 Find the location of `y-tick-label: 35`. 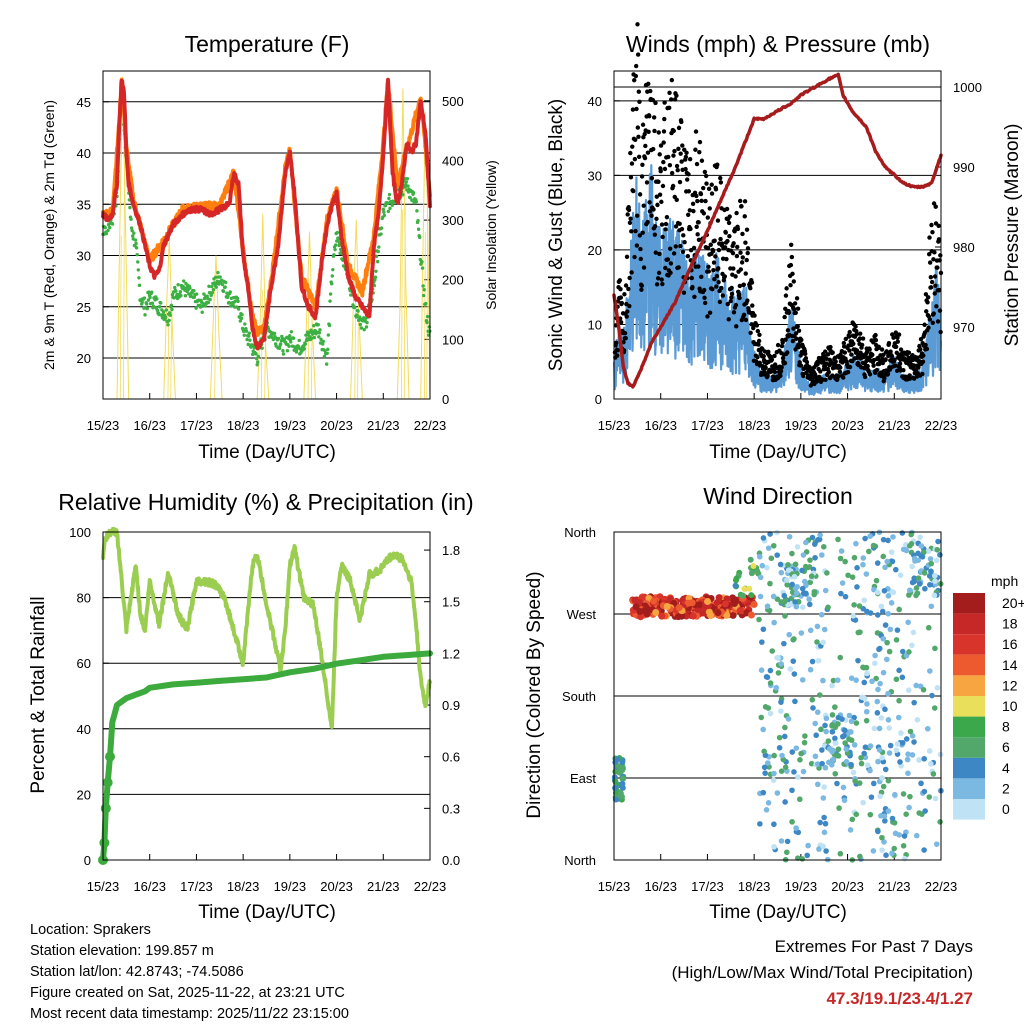

y-tick-label: 35 is located at coordinates (84, 204).